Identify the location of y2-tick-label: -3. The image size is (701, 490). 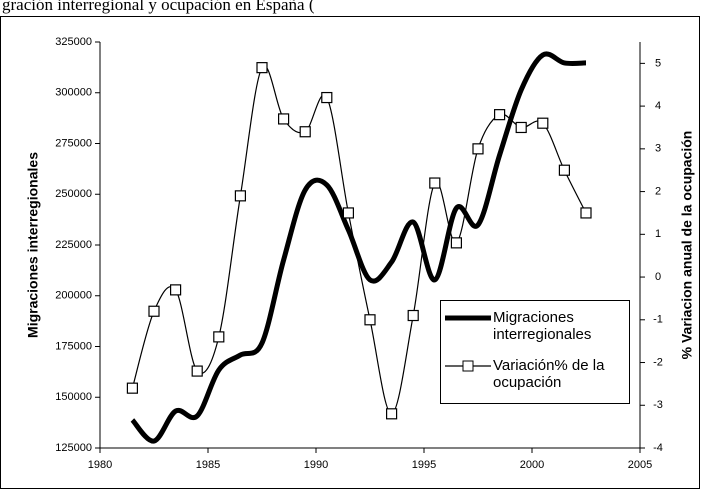
(658, 405).